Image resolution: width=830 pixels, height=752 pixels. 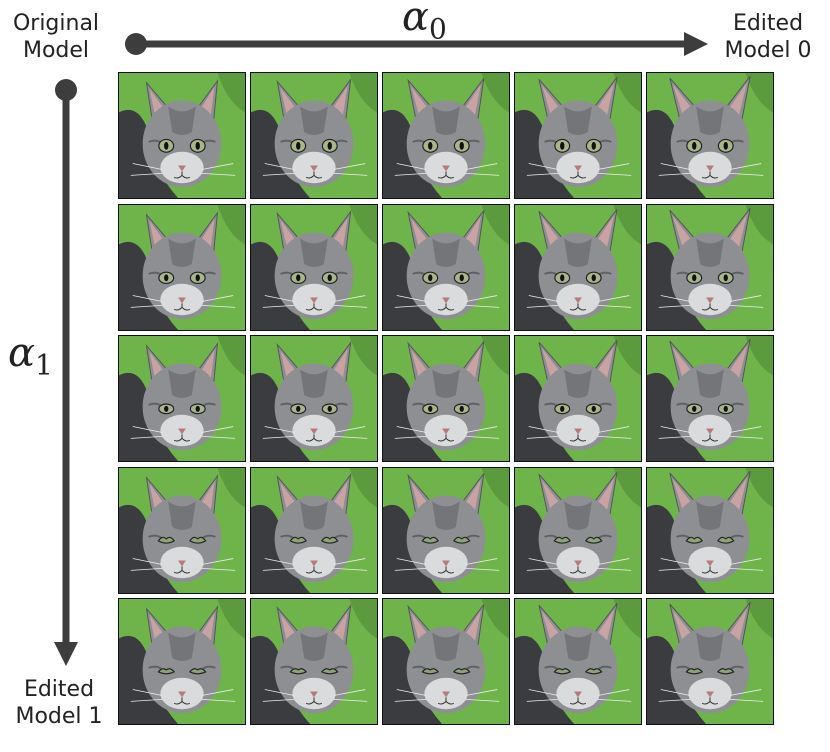 I want to click on vertical-arrow-head, so click(x=66, y=654).